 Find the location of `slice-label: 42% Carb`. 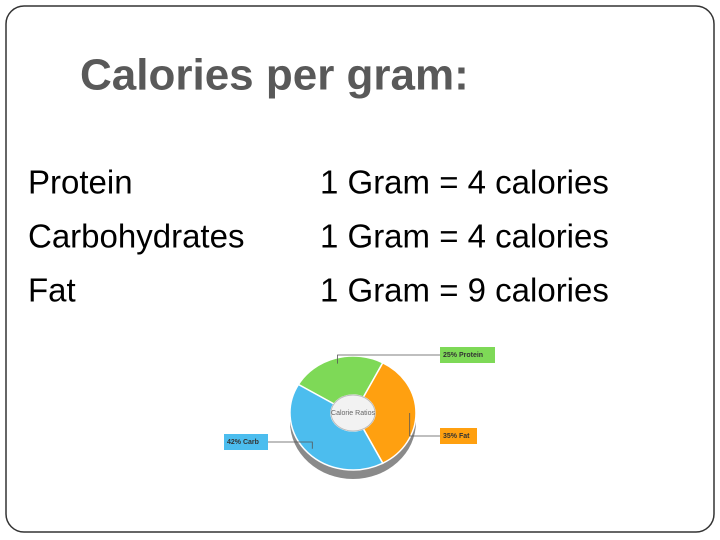

slice-label: 42% Carb is located at coordinates (243, 442).